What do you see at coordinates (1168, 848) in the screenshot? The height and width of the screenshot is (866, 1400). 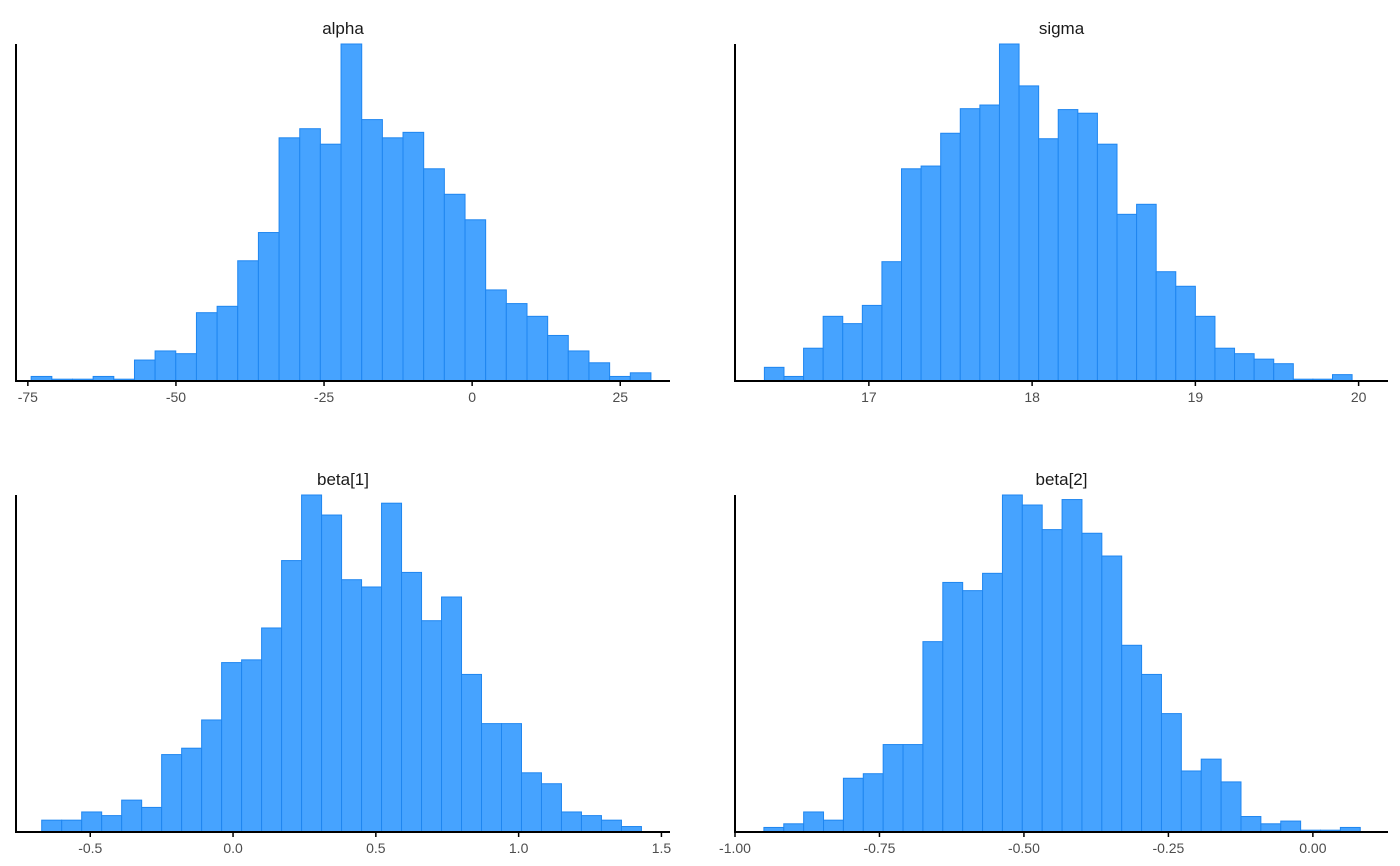 I see `x-tick-label: -0.25` at bounding box center [1168, 848].